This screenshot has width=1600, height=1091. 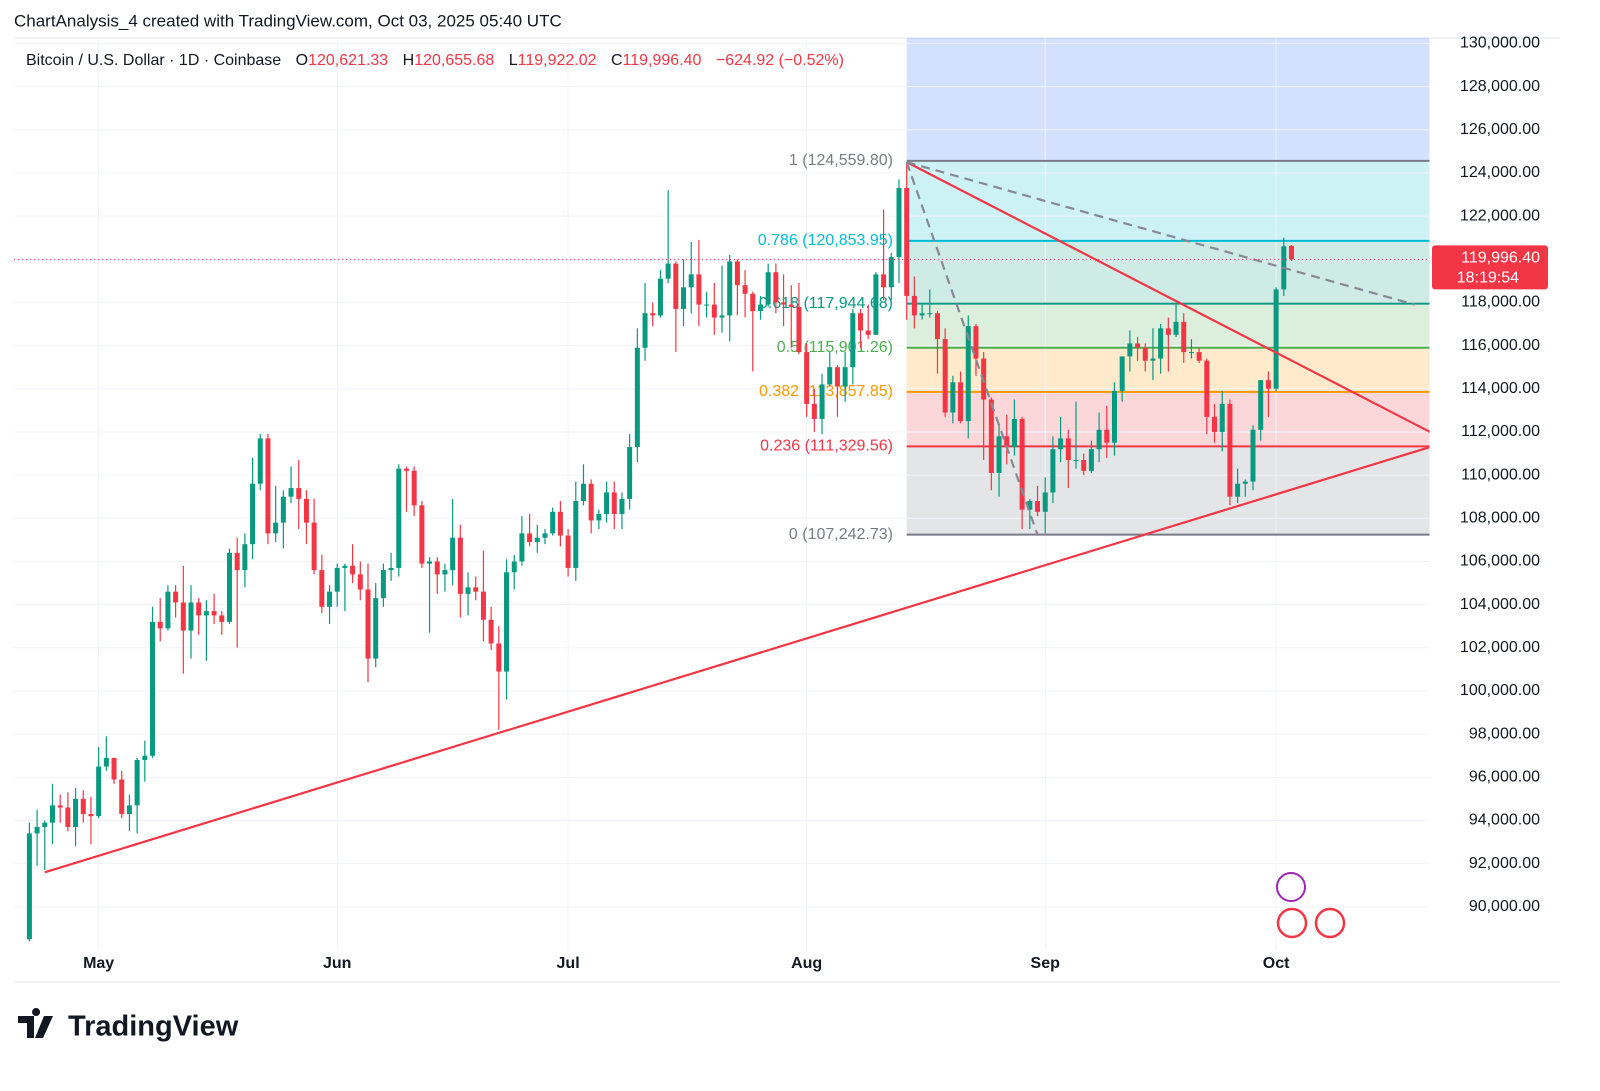 What do you see at coordinates (1500, 431) in the screenshot?
I see `y-tick-label: 112,000.00` at bounding box center [1500, 431].